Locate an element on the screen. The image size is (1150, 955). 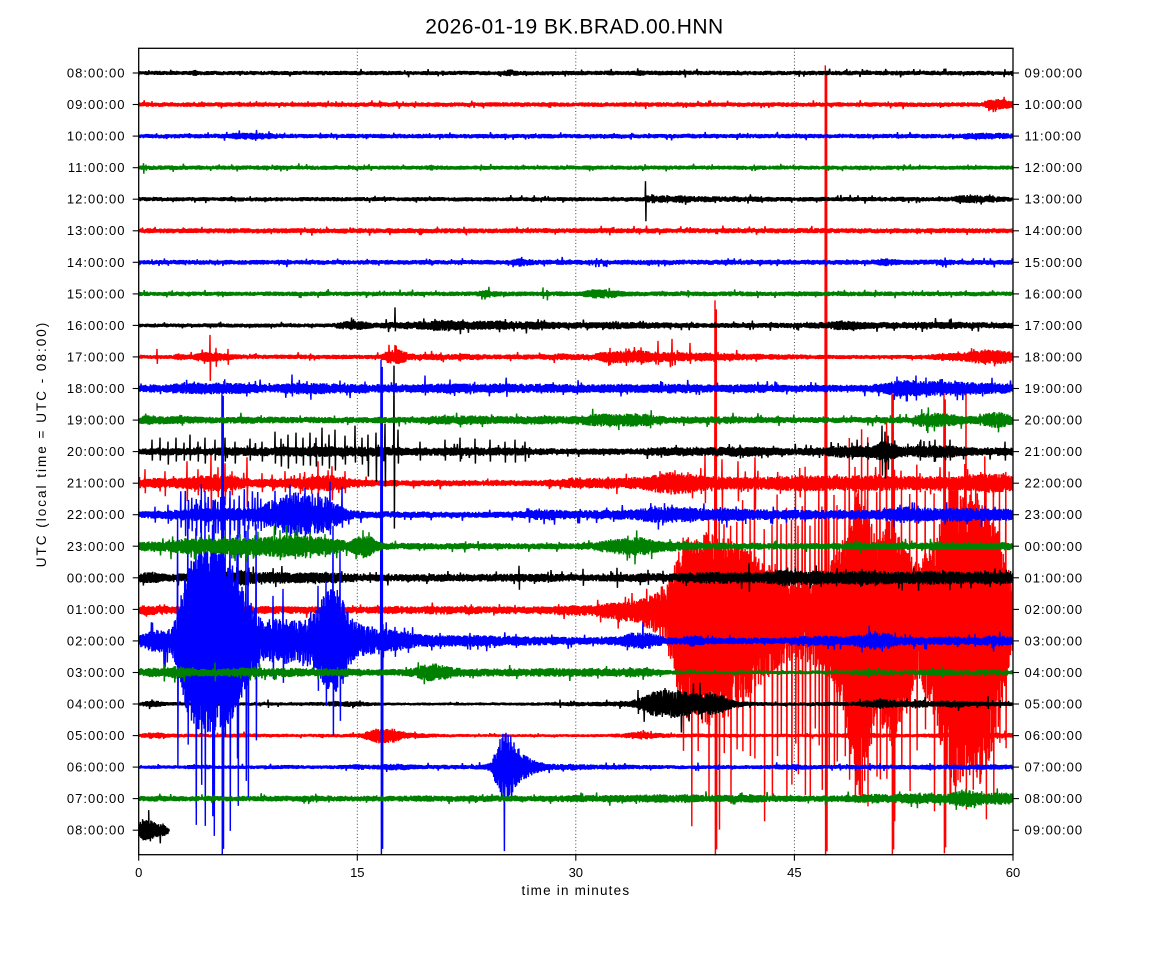
svg-text: 45 is located at coordinates (794, 872).